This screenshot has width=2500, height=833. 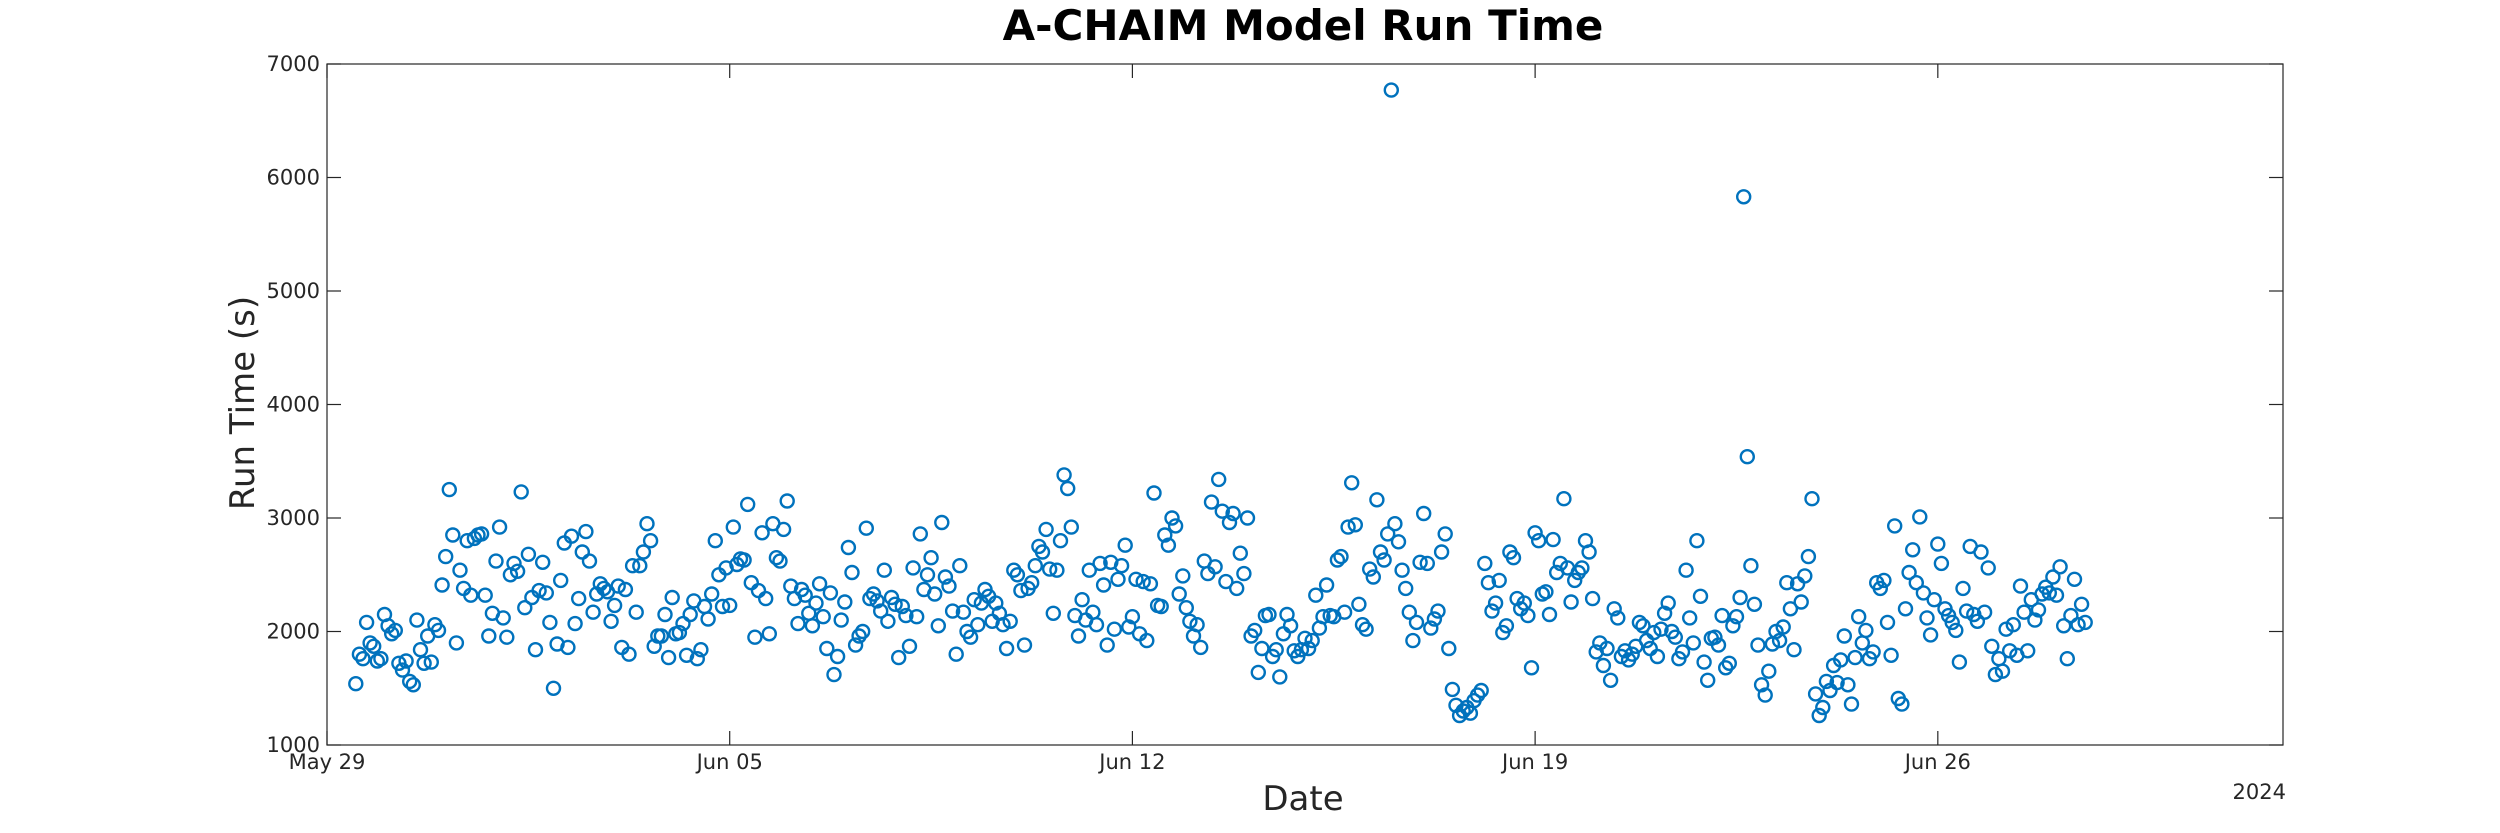 What do you see at coordinates (293, 291) in the screenshot?
I see `y-tick-label: 5000` at bounding box center [293, 291].